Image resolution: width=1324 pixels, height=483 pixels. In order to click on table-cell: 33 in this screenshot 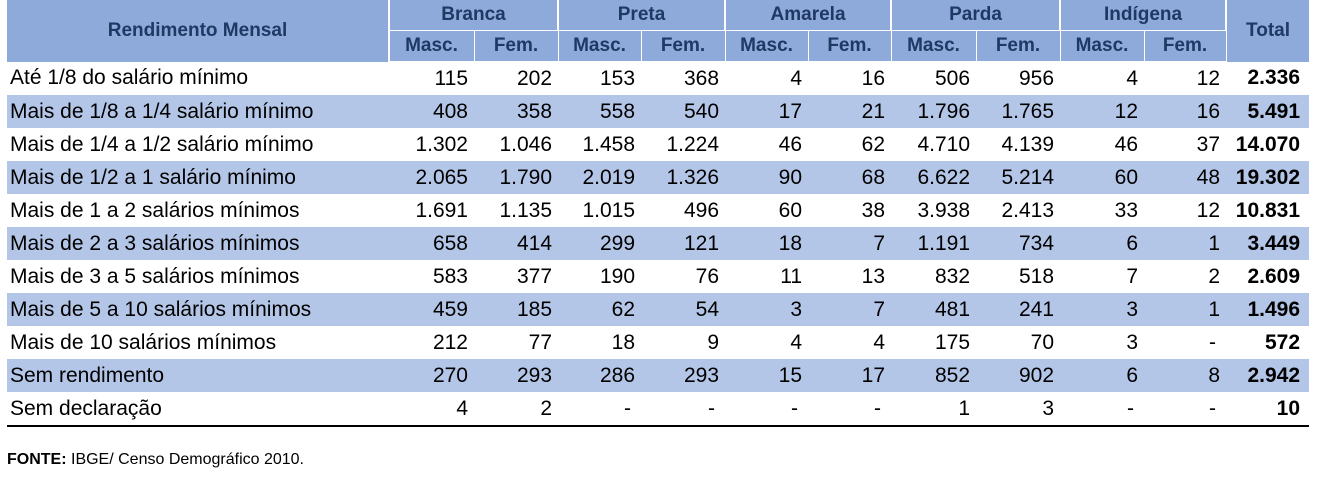, I will do `click(1126, 210)`.